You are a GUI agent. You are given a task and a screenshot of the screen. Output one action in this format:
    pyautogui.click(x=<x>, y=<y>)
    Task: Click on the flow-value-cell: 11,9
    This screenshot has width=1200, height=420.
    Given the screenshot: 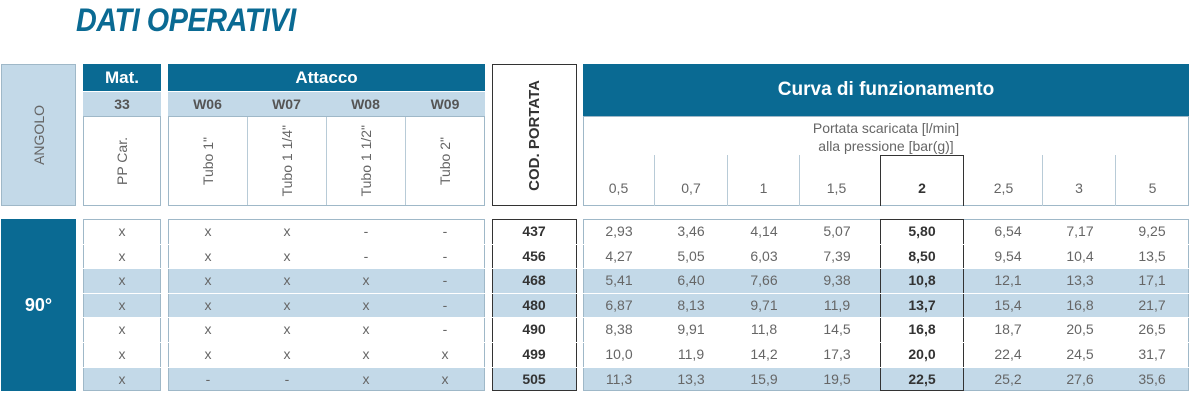 What is the action you would take?
    pyautogui.click(x=837, y=304)
    